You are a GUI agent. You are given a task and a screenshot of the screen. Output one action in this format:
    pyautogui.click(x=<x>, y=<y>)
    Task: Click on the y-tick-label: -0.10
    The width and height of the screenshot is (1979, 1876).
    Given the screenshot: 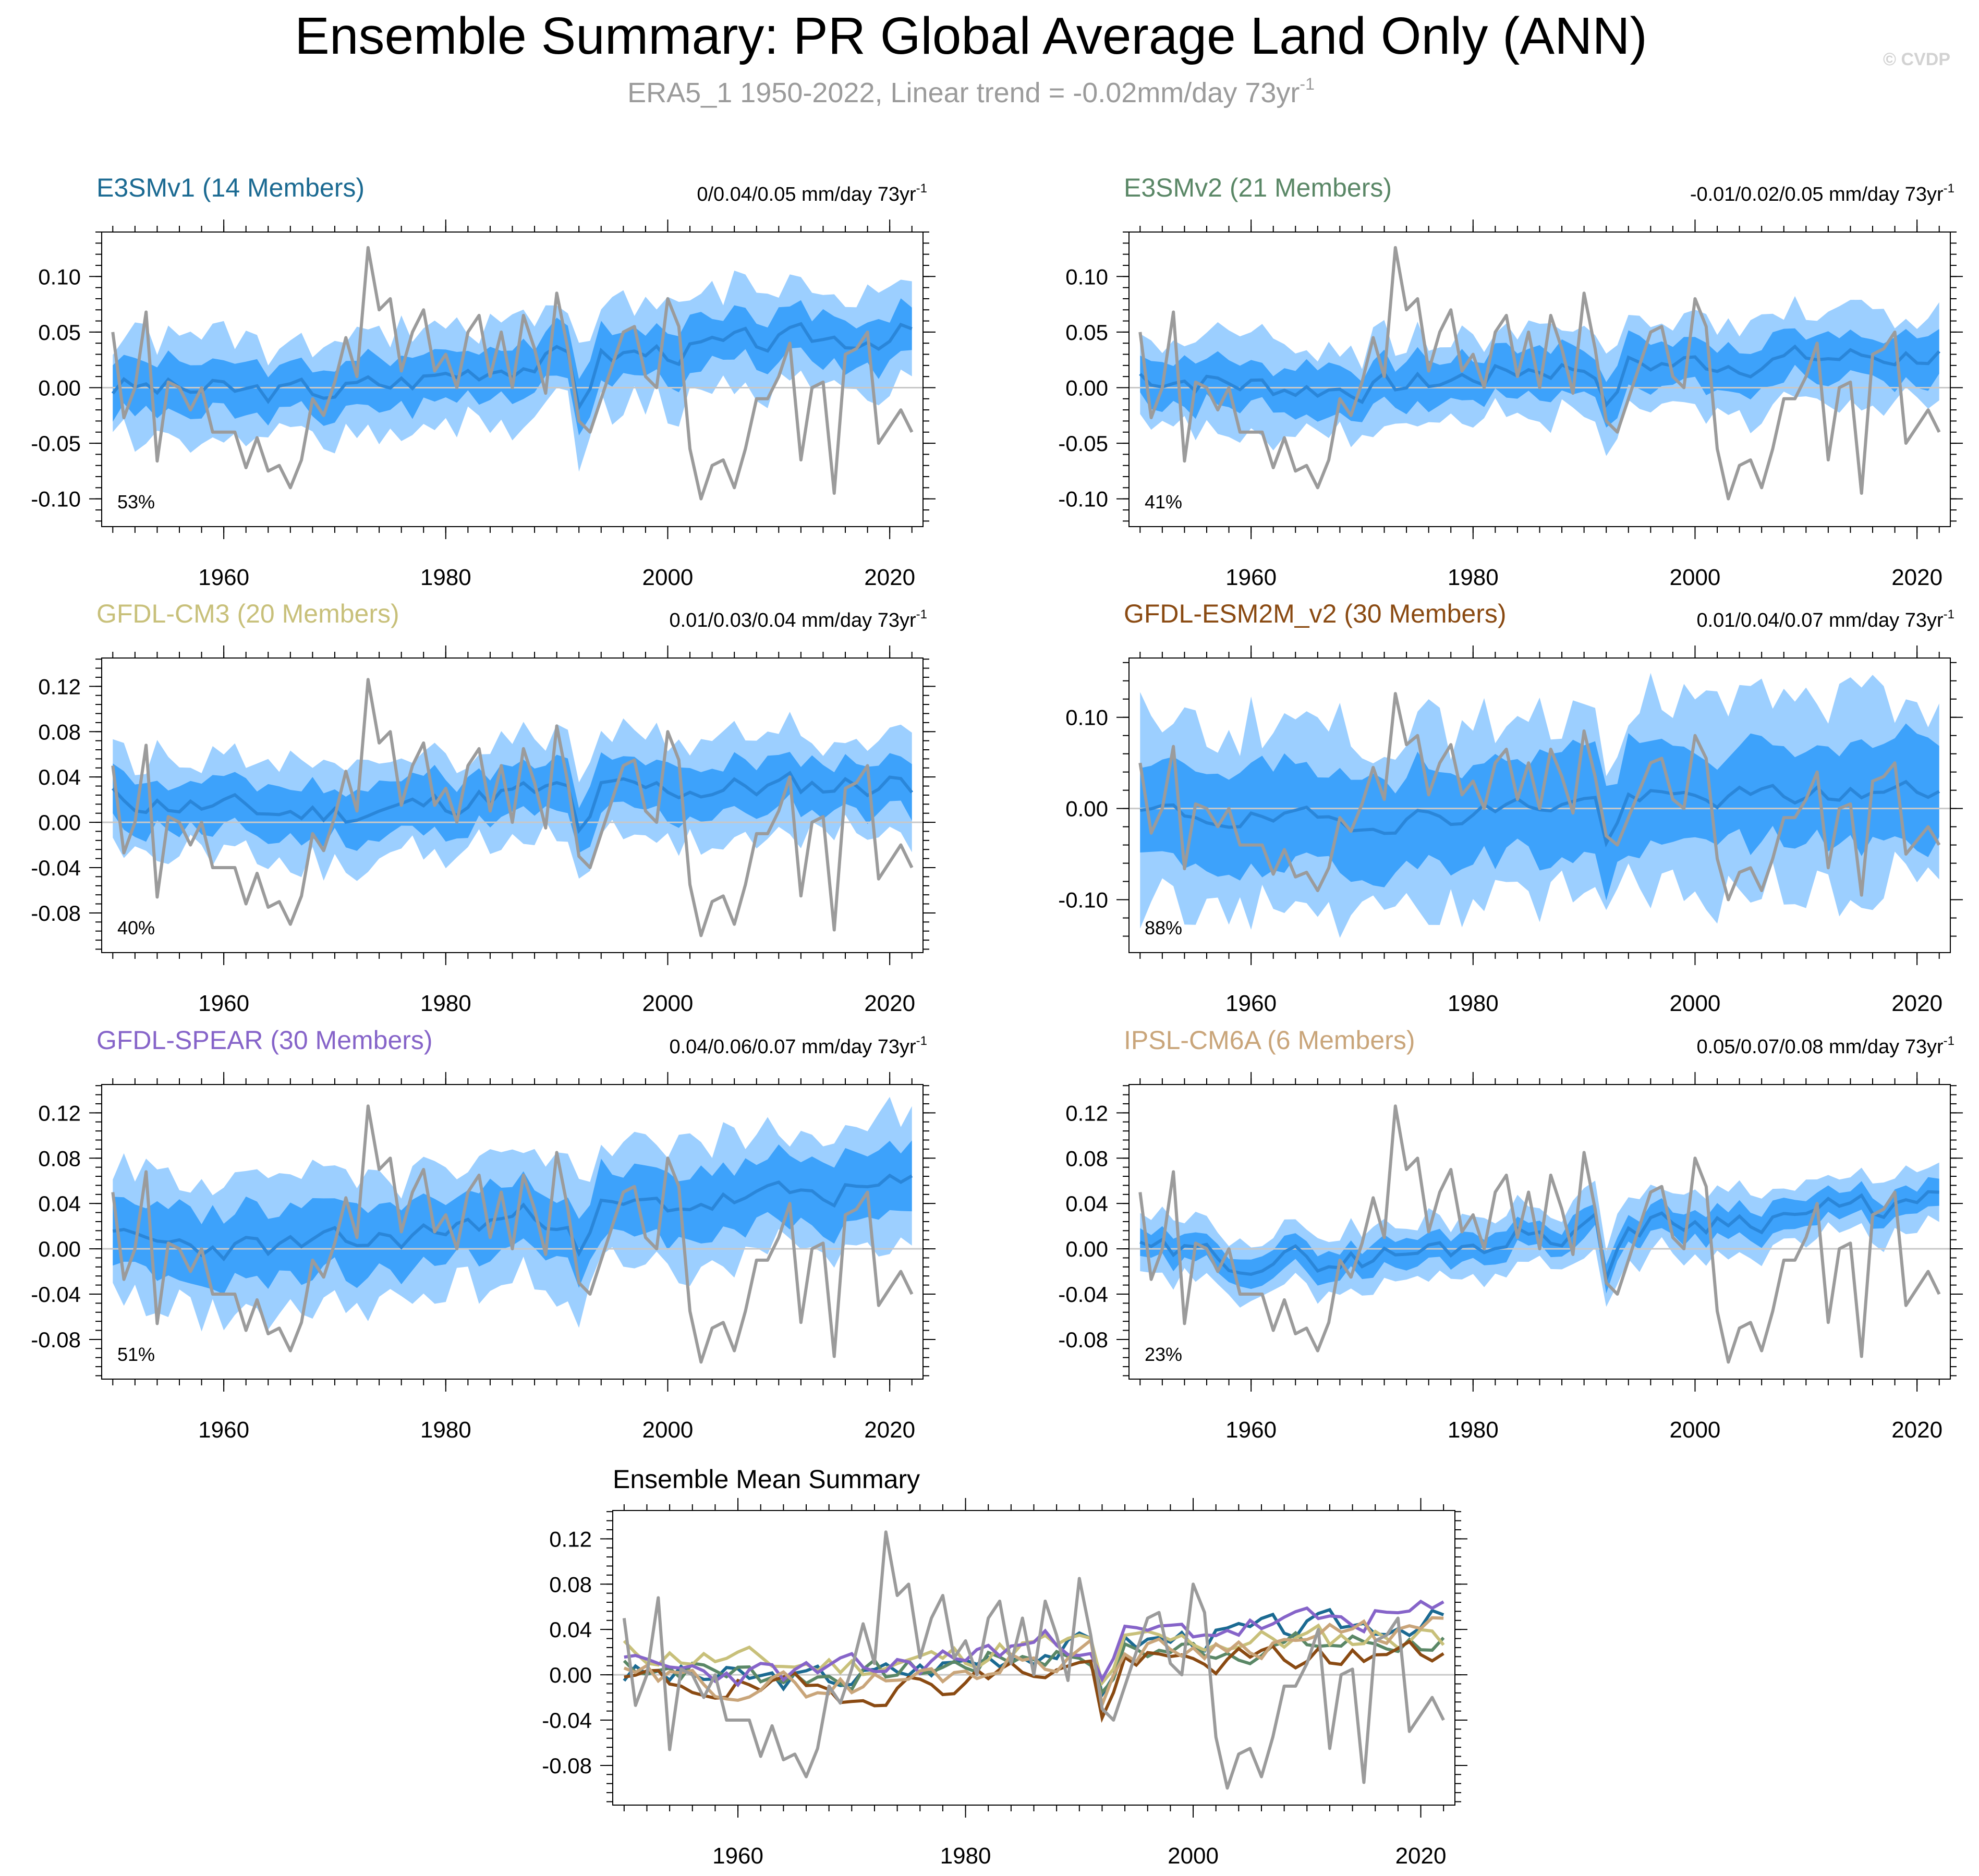 What is the action you would take?
    pyautogui.click(x=1083, y=900)
    